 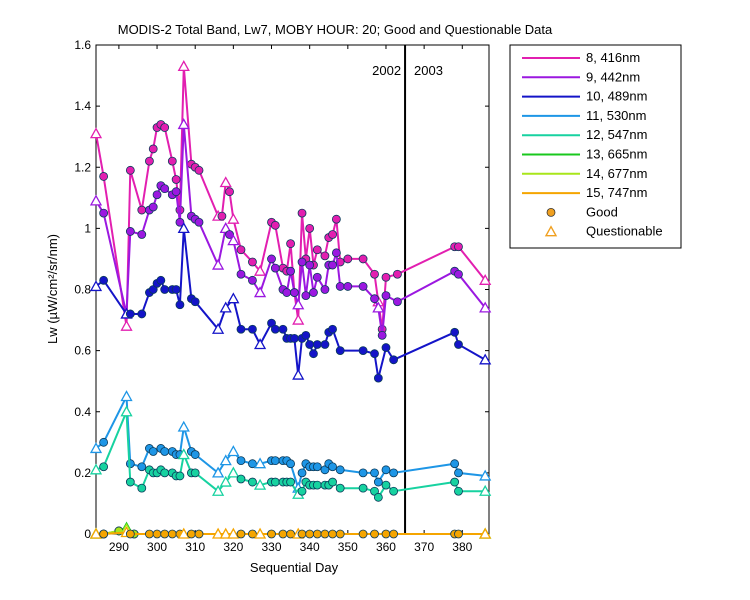 I want to click on year-left-label: 2002, so click(x=386, y=70).